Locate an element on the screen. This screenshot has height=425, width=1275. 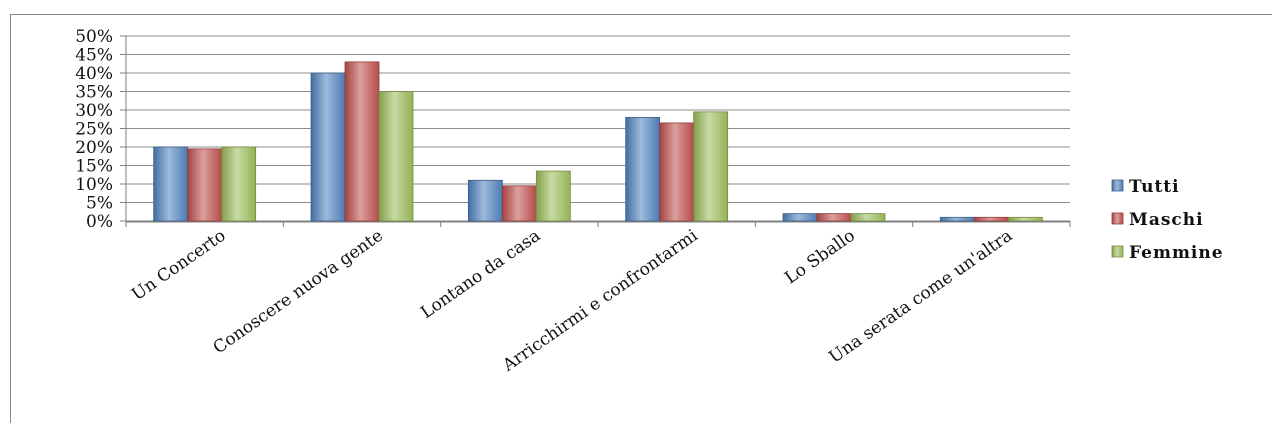
legend-swatch-maschi is located at coordinates (1117, 218).